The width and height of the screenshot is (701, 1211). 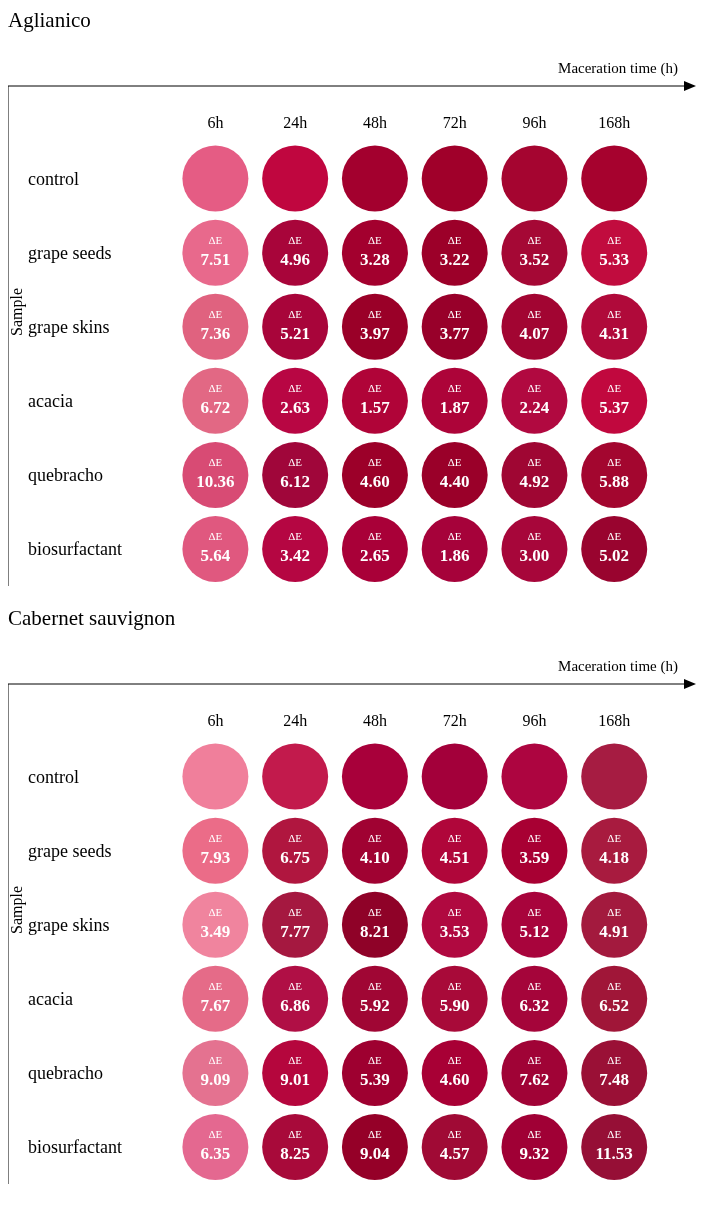 What do you see at coordinates (295, 333) in the screenshot?
I see `data-label: 5.21` at bounding box center [295, 333].